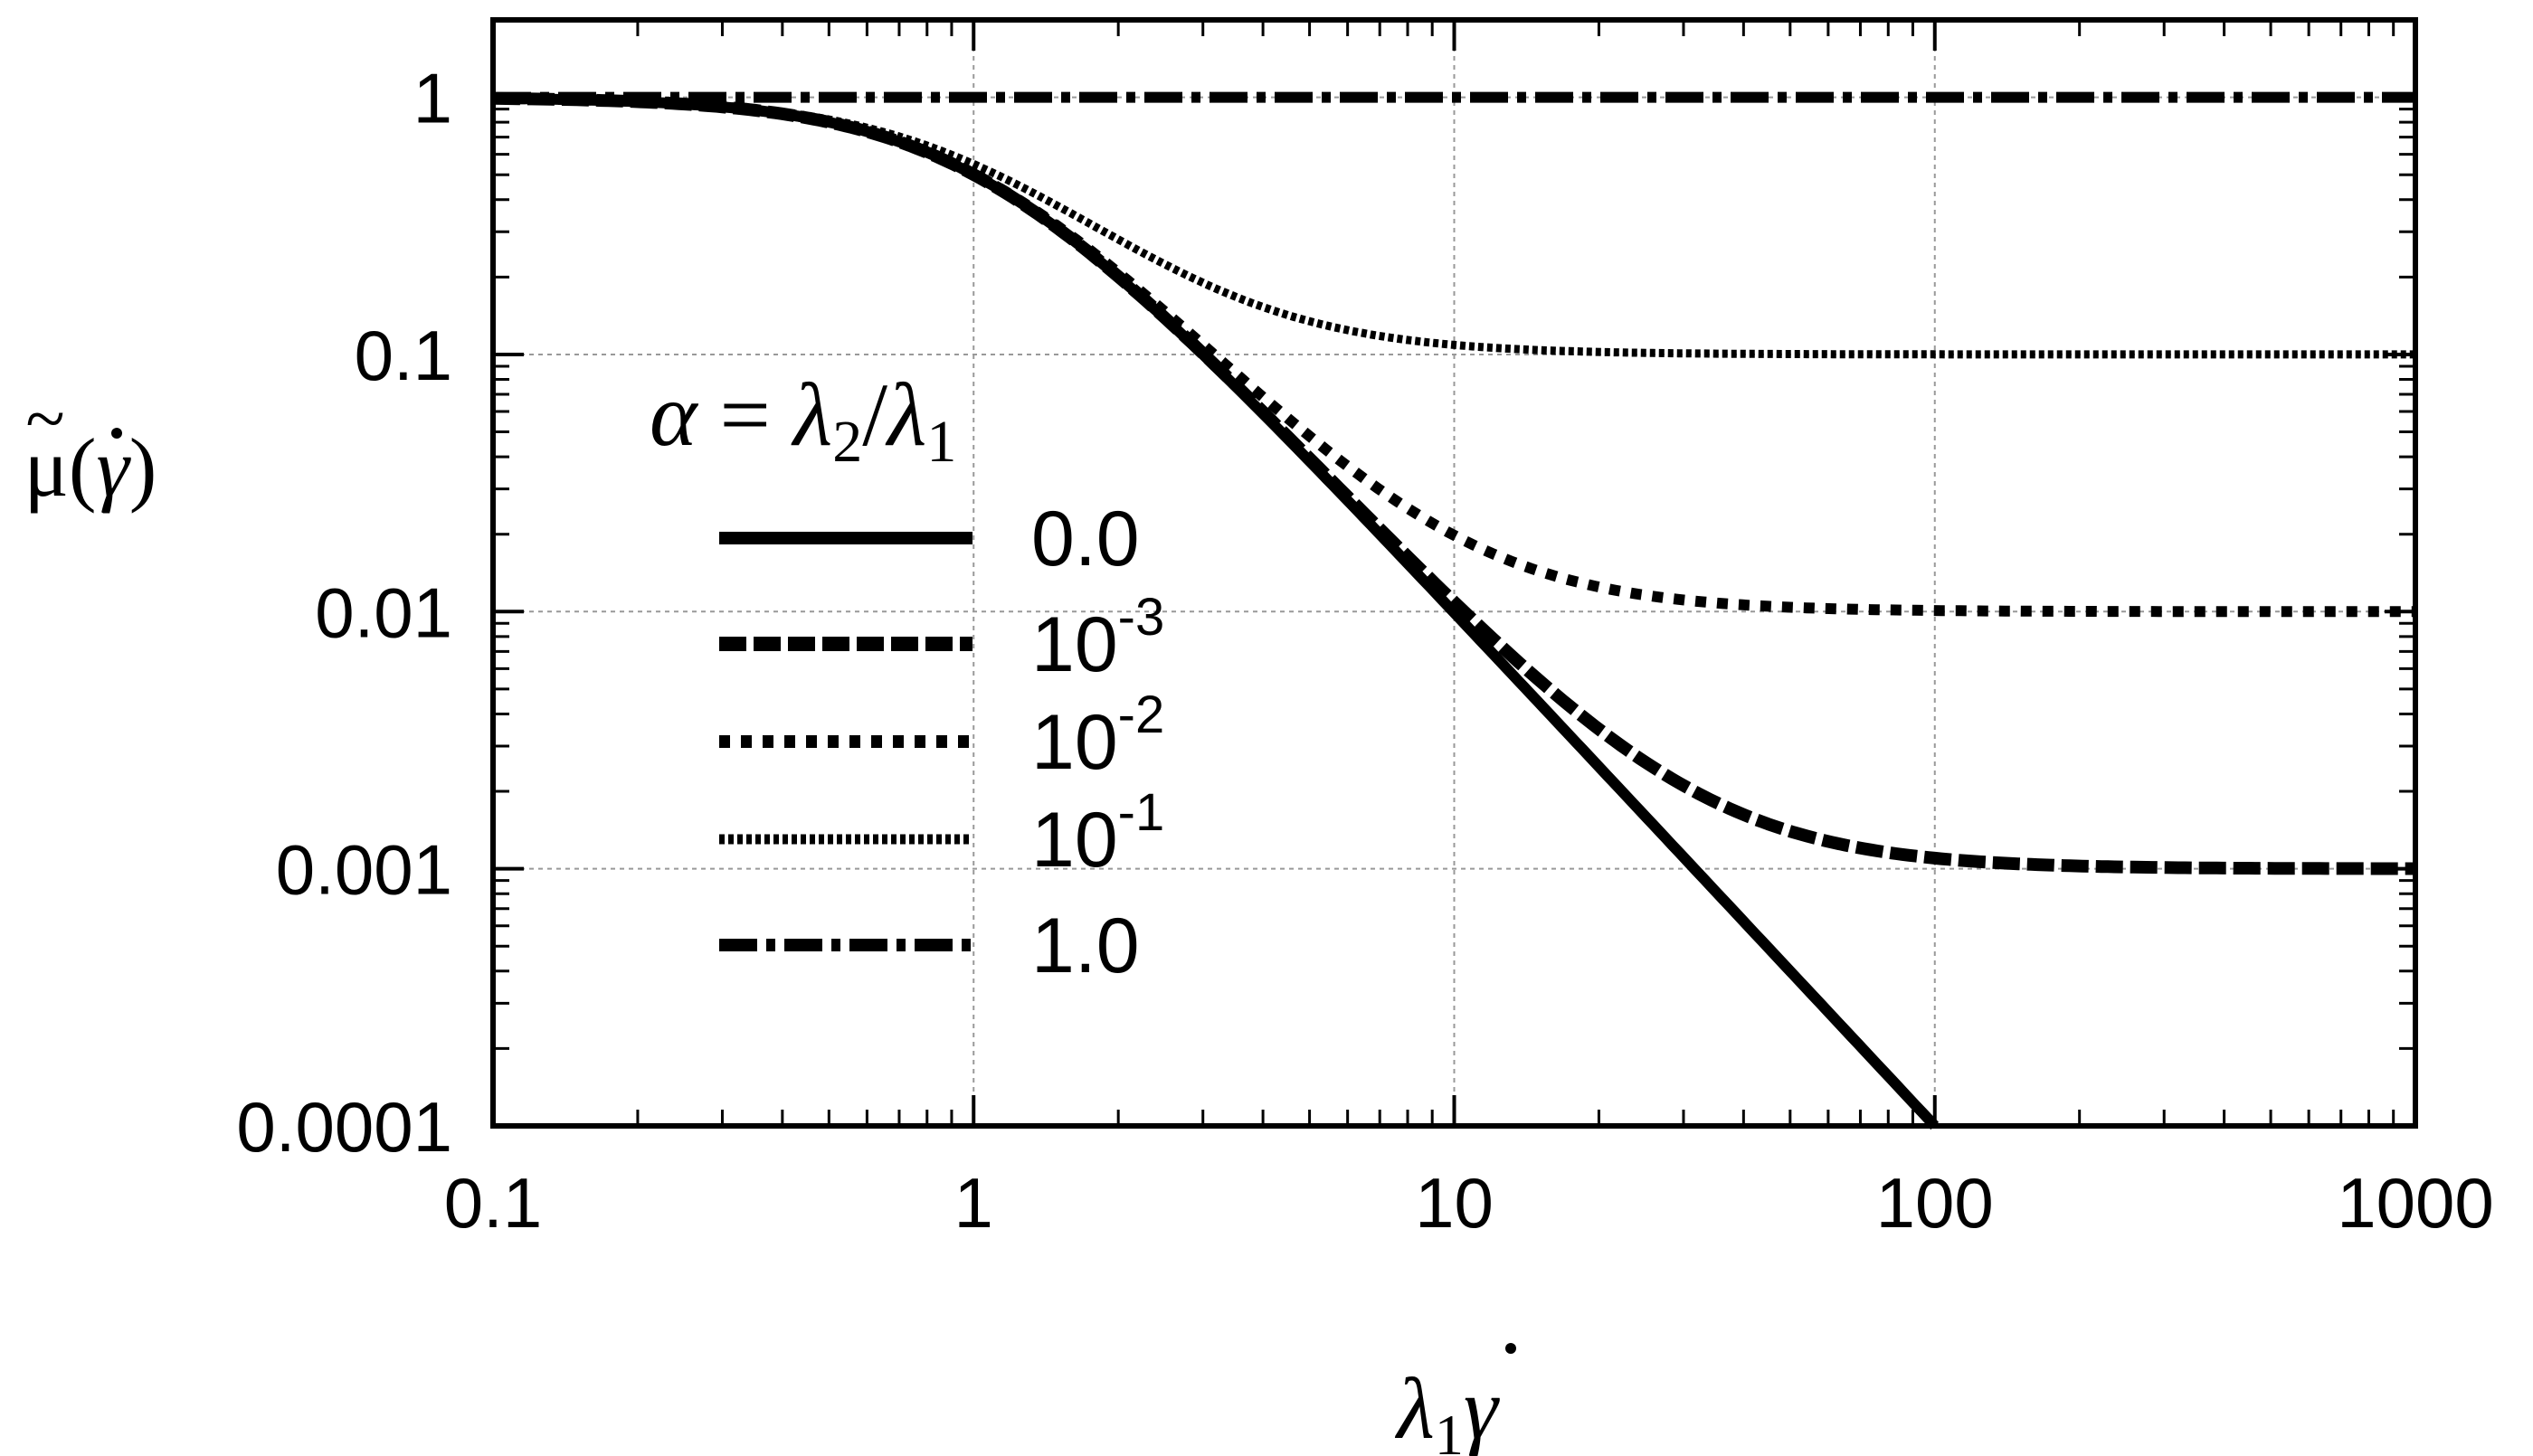  What do you see at coordinates (364, 870) in the screenshot?
I see `y-tick-label: 0.001` at bounding box center [364, 870].